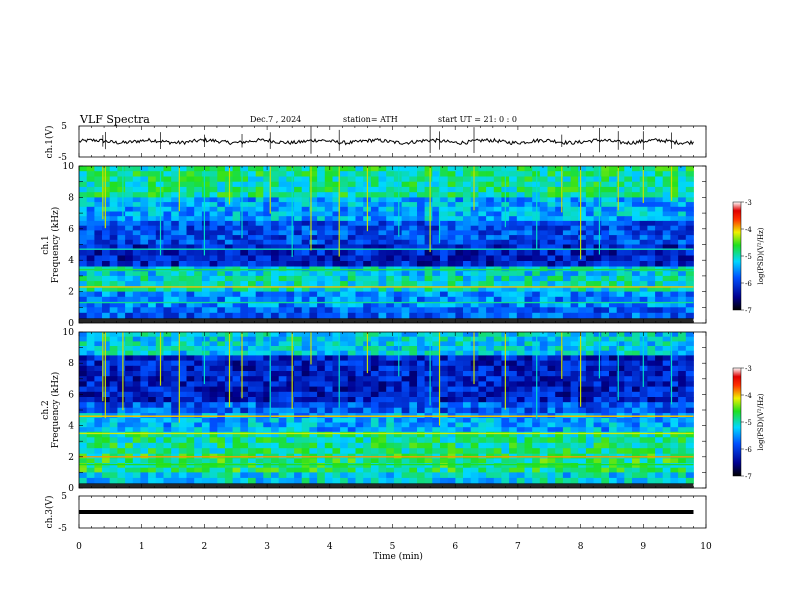  Describe the element at coordinates (386, 320) in the screenshot. I see `low-frequency-band` at that location.